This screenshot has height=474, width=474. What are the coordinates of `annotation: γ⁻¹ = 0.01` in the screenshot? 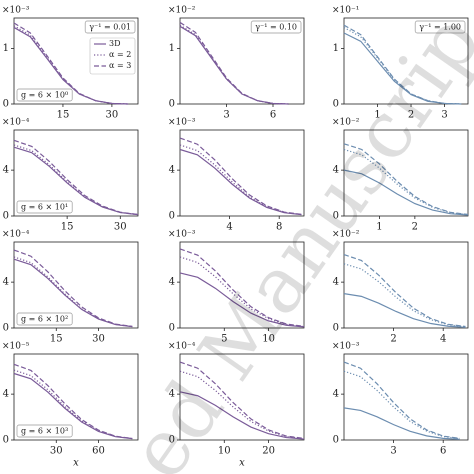 It's located at (110, 27).